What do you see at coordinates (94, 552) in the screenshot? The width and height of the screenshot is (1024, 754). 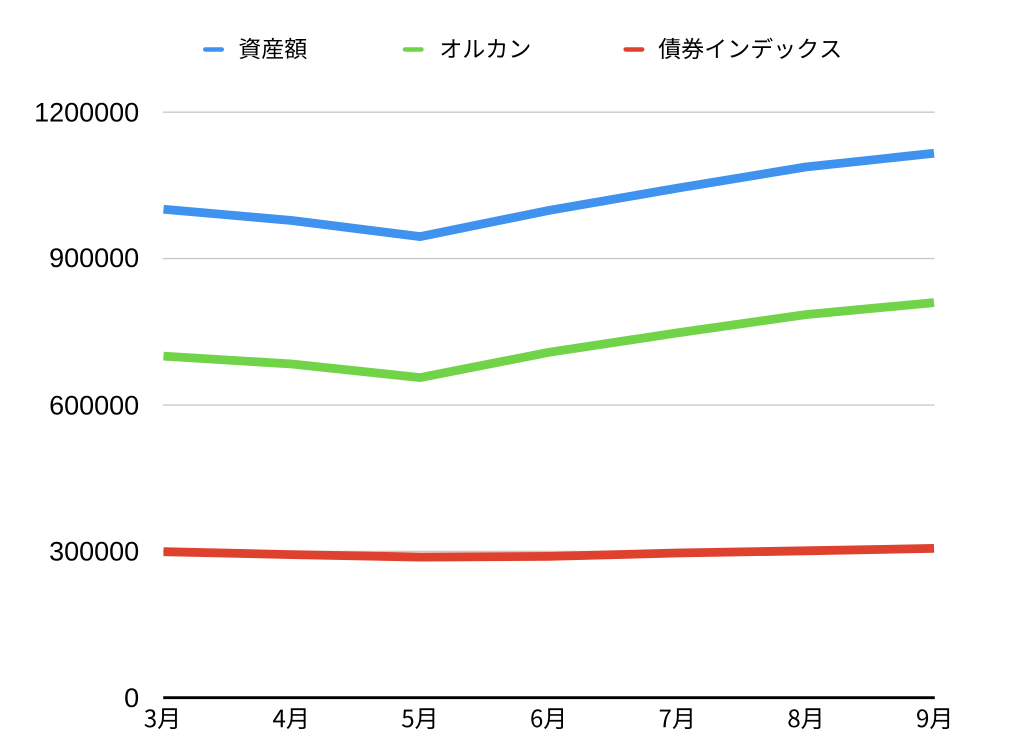 I see `svg-text: 300000` at bounding box center [94, 552].